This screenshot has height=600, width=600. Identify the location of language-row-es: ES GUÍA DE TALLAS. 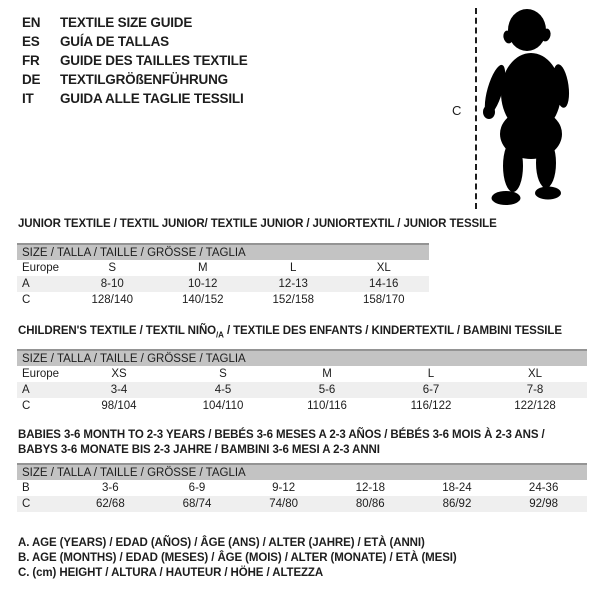
(135, 41).